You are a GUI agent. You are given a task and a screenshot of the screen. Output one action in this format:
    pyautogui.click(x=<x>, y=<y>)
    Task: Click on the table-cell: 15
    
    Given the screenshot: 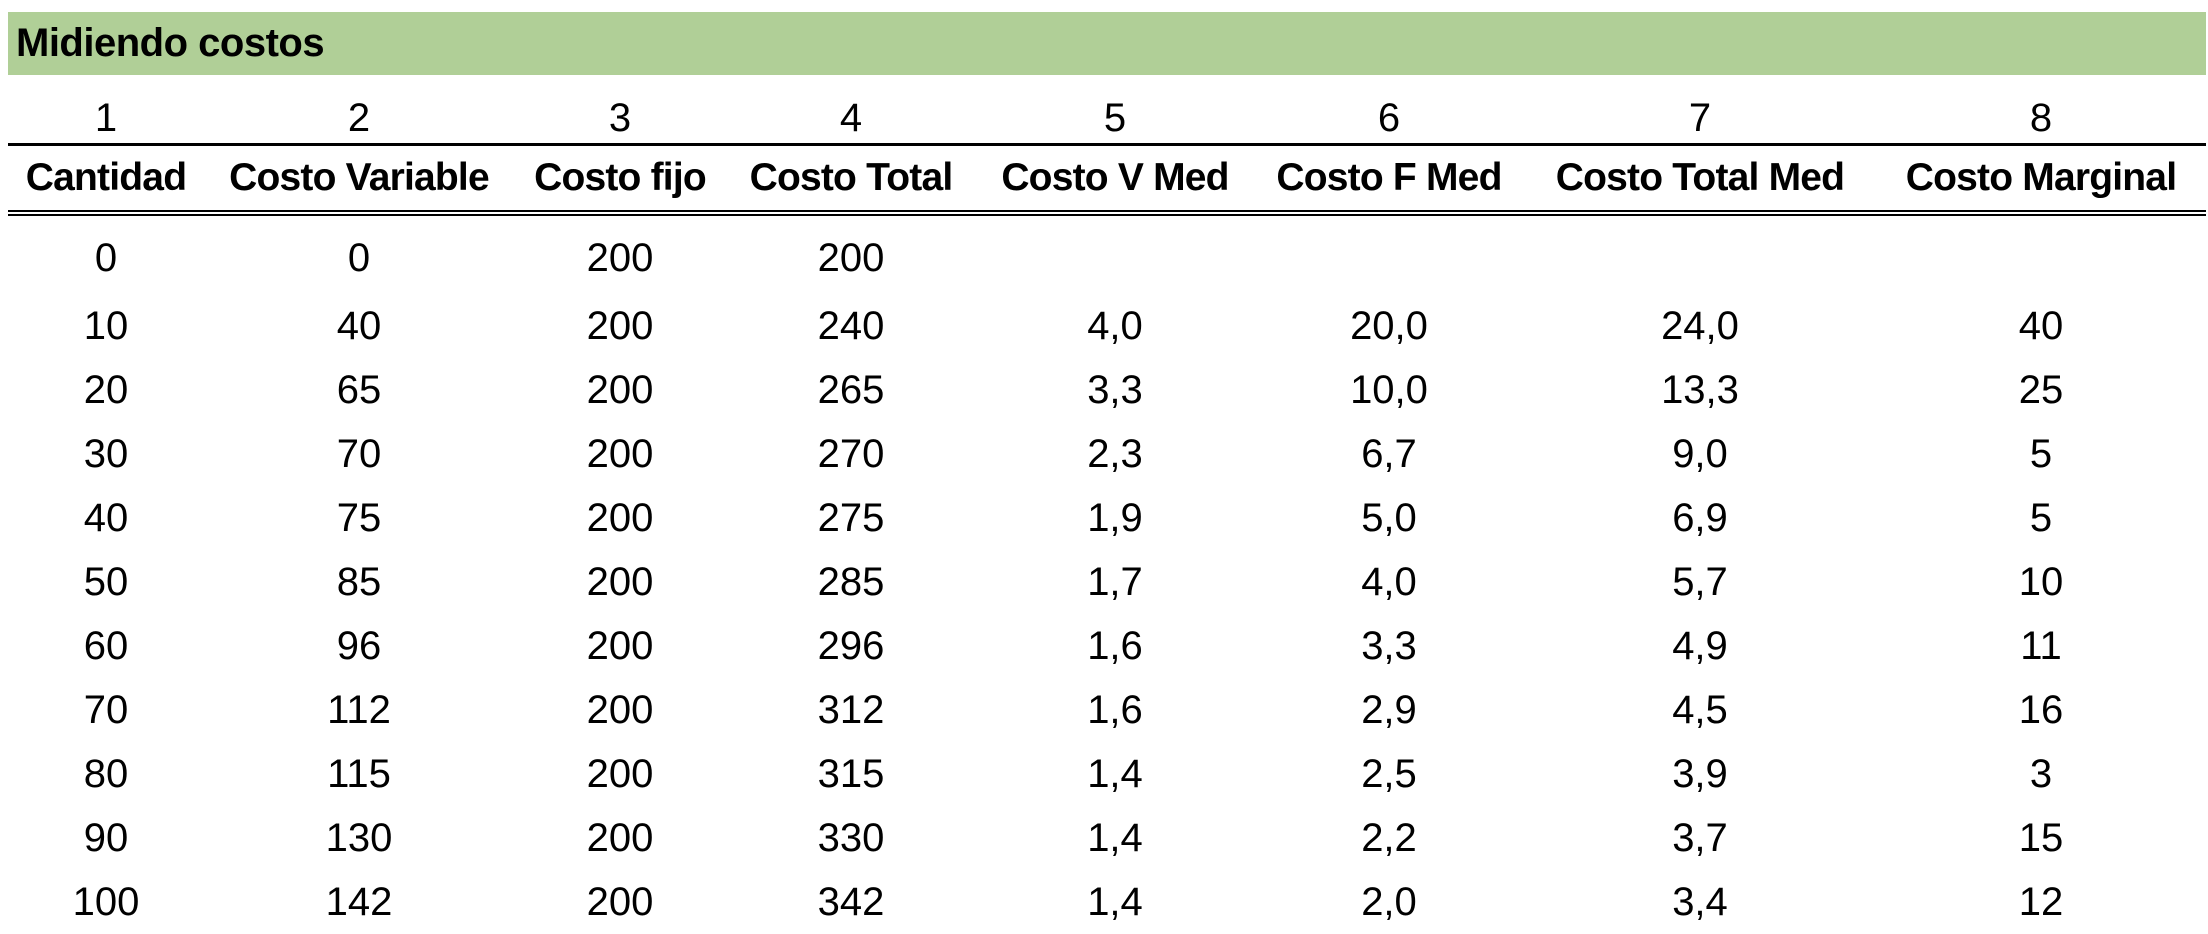 What is the action you would take?
    pyautogui.click(x=2041, y=837)
    